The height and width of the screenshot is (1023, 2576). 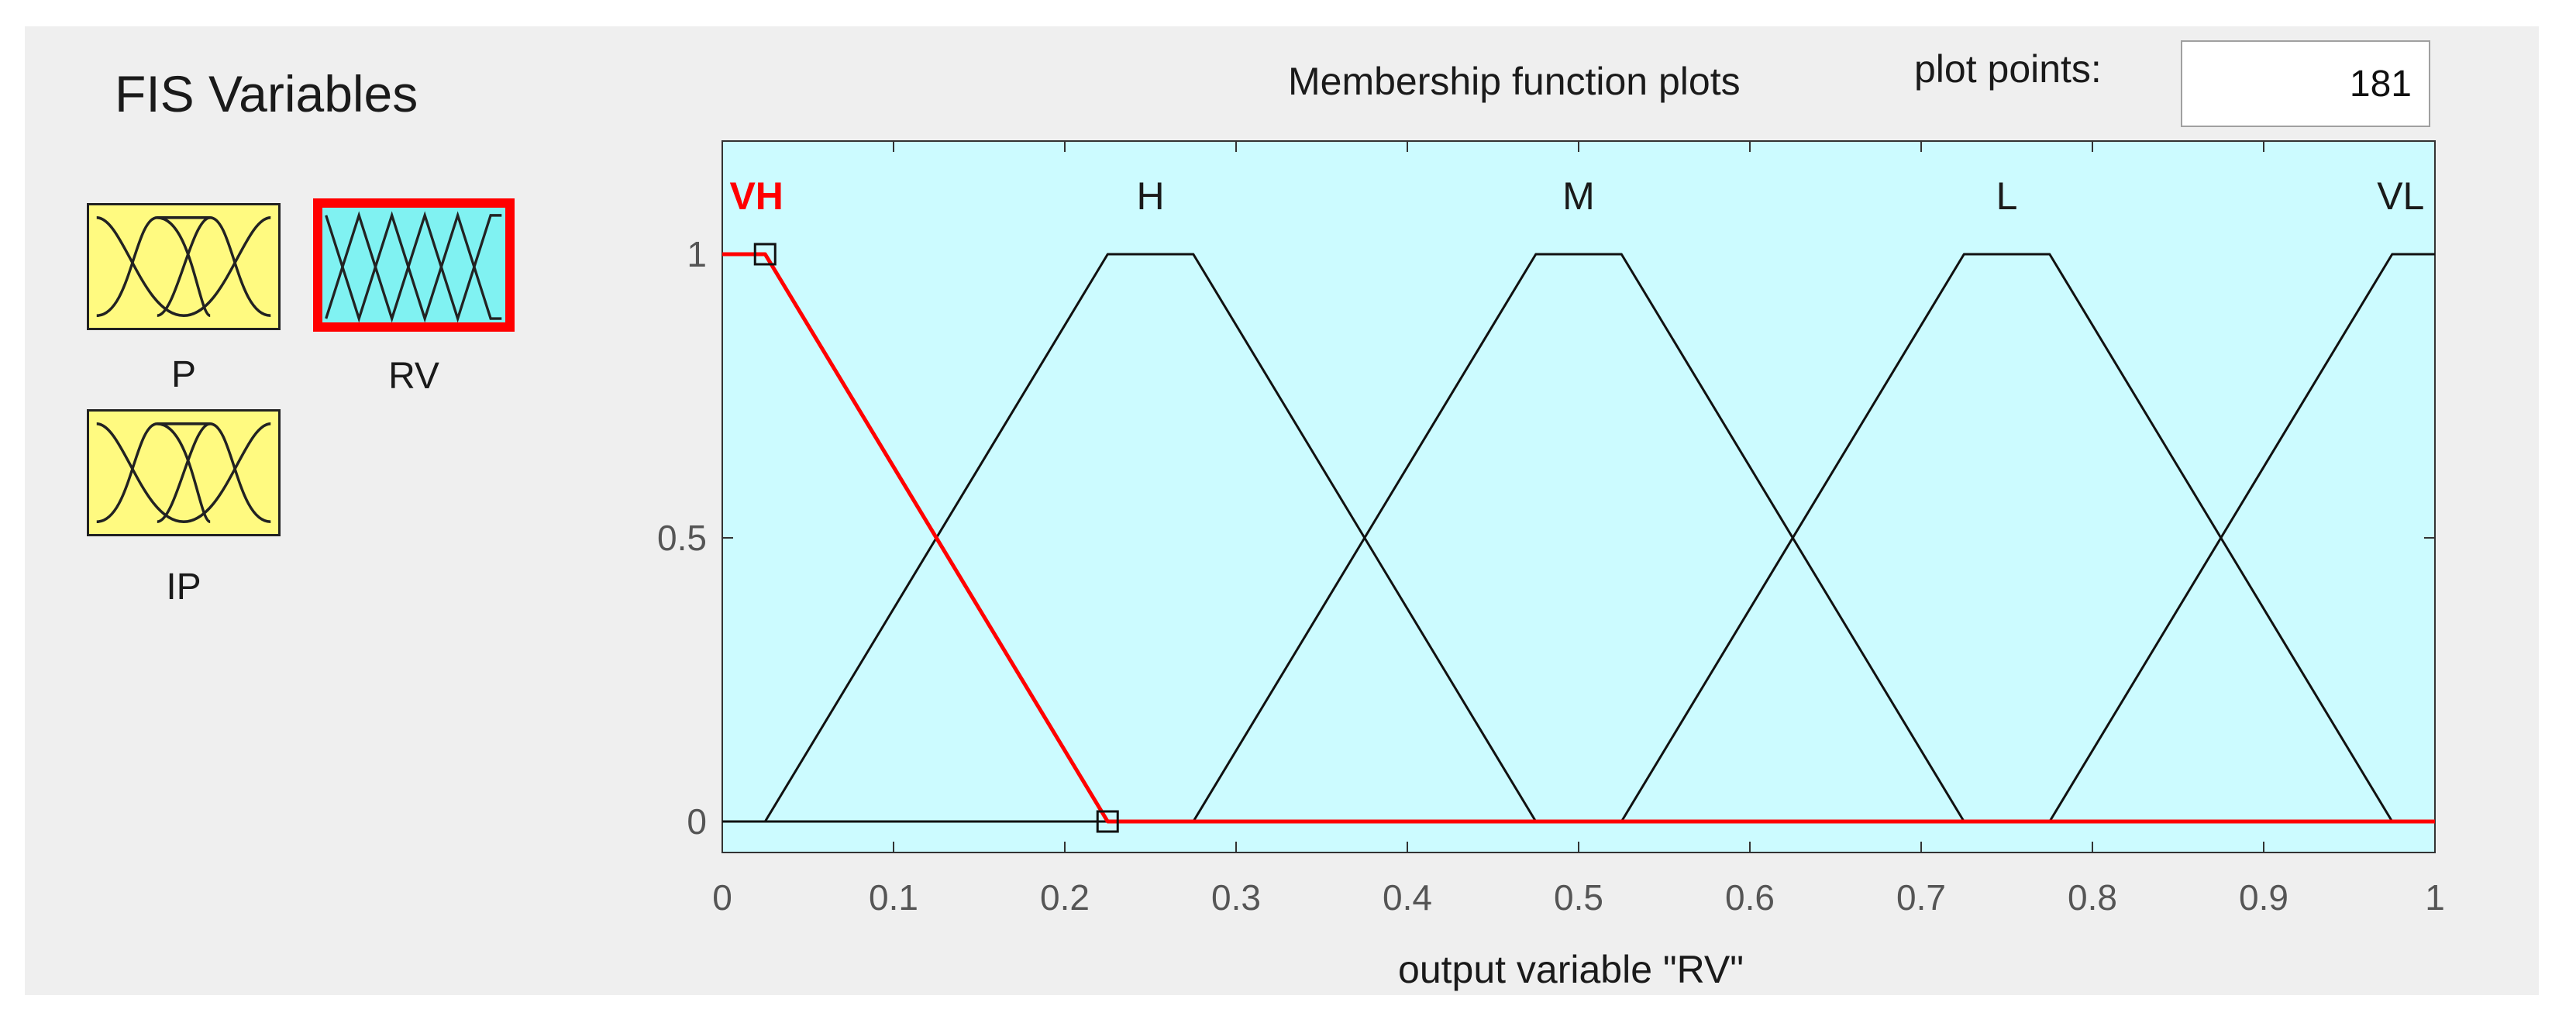 I want to click on x-tick-label: 0.6, so click(x=1750, y=897).